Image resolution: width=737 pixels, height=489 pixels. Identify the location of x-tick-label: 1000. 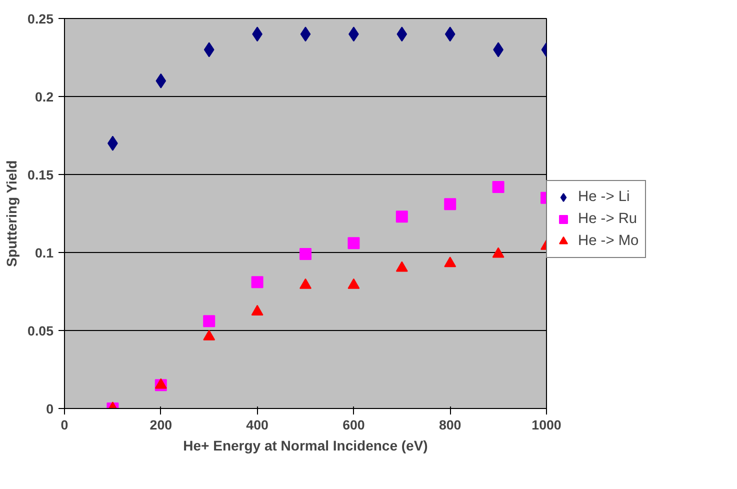
(547, 425).